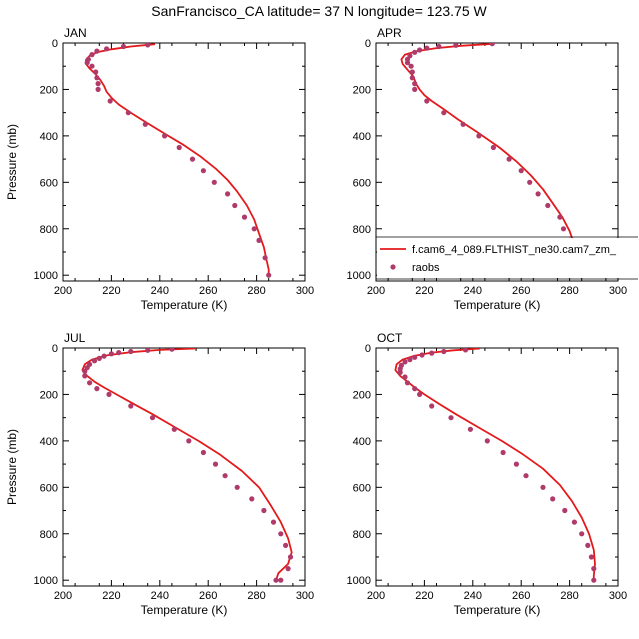 The width and height of the screenshot is (639, 639). Describe the element at coordinates (424, 291) in the screenshot. I see `x-tick-label: 220` at that location.